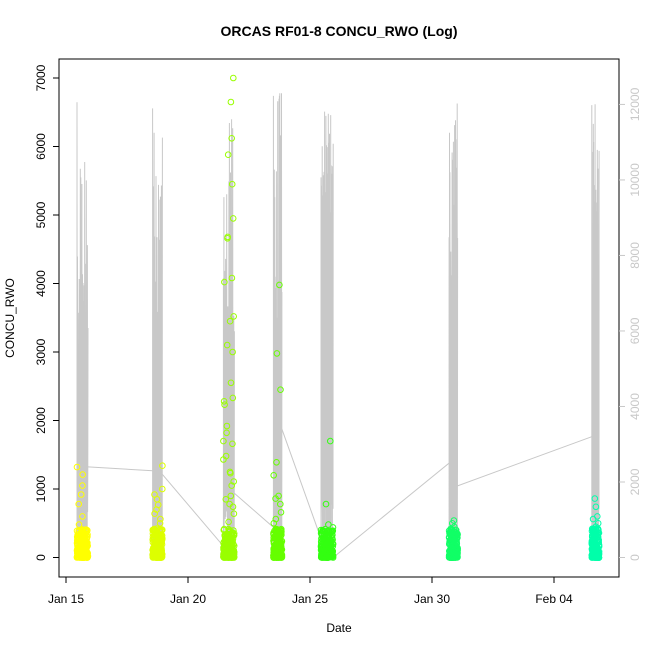 This screenshot has width=650, height=650. What do you see at coordinates (310, 591) in the screenshot?
I see `x-axis: Jan 15 Jan 20 Jan 25 Jan 30 Feb 04` at bounding box center [310, 591].